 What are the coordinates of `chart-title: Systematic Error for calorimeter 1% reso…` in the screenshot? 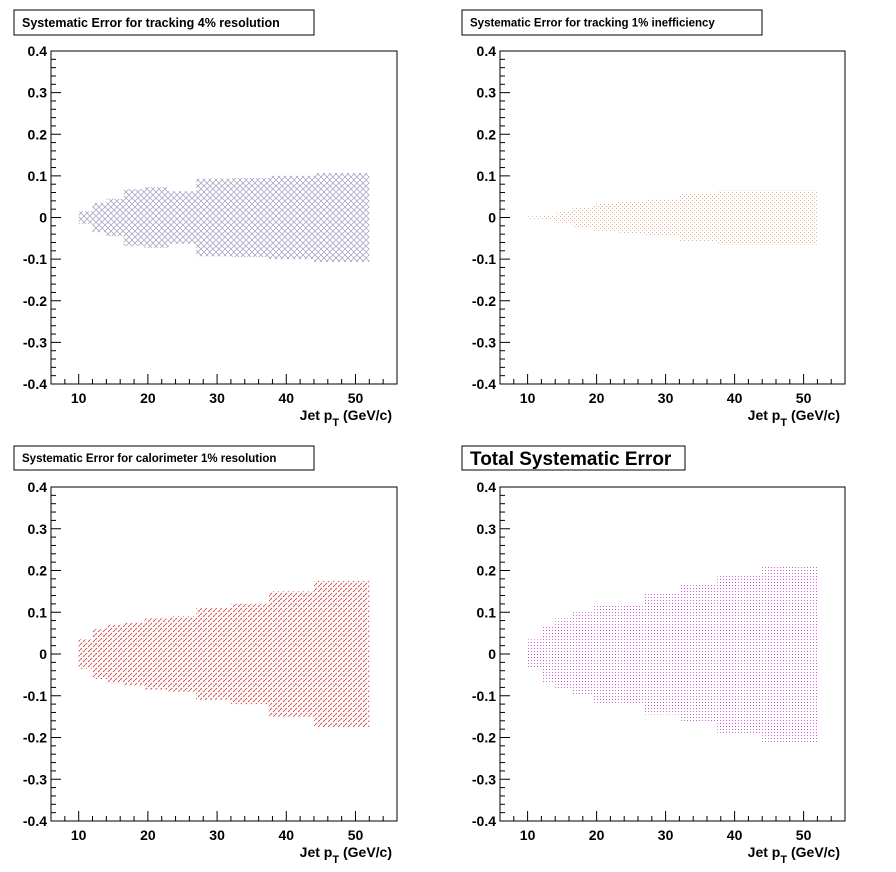 It's located at (149, 459).